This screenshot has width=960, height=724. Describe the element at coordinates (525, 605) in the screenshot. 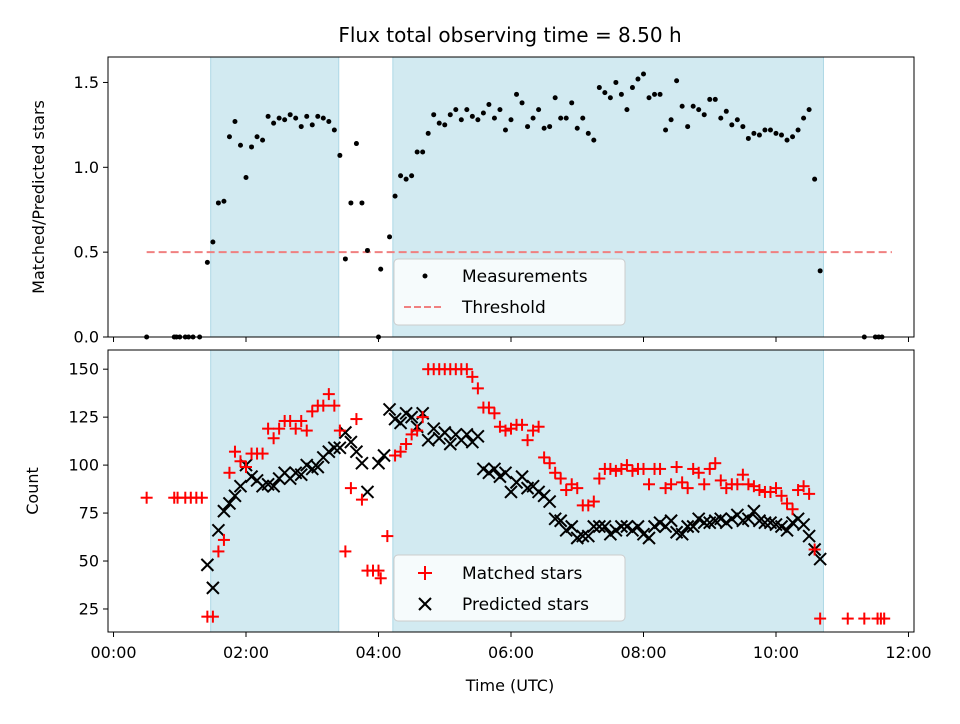

I see `legend-predicted-label: Predicted stars` at that location.